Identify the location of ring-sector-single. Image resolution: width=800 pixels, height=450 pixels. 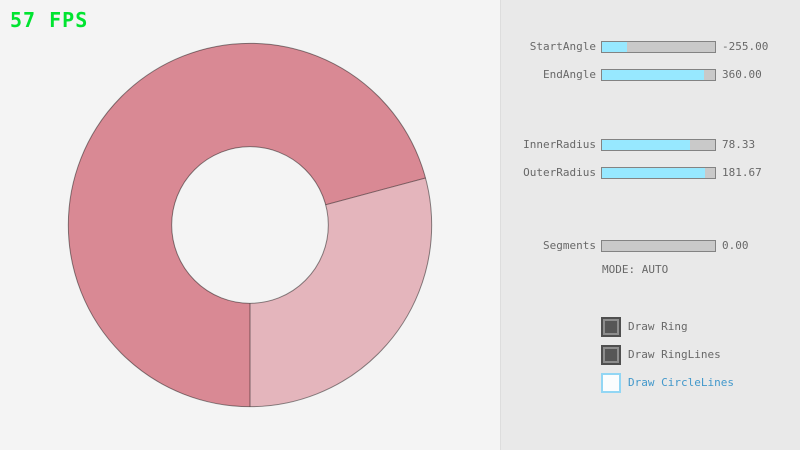
(341, 292).